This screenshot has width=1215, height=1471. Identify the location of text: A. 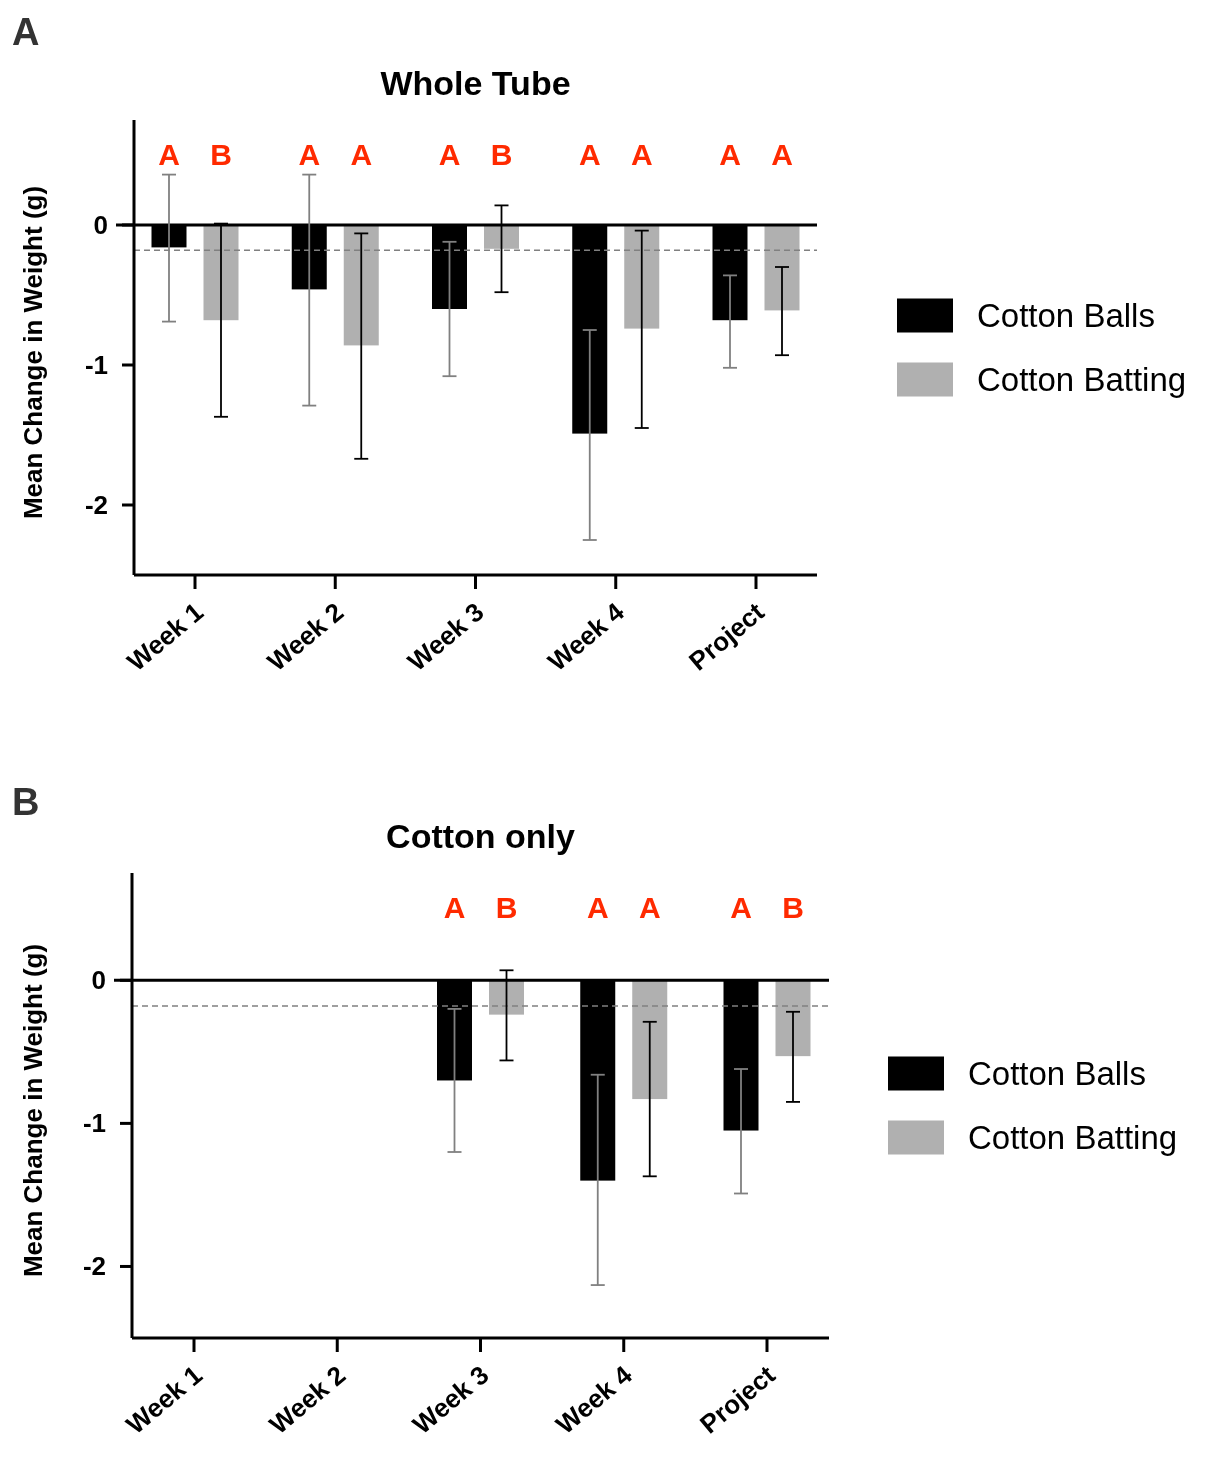
(26, 32).